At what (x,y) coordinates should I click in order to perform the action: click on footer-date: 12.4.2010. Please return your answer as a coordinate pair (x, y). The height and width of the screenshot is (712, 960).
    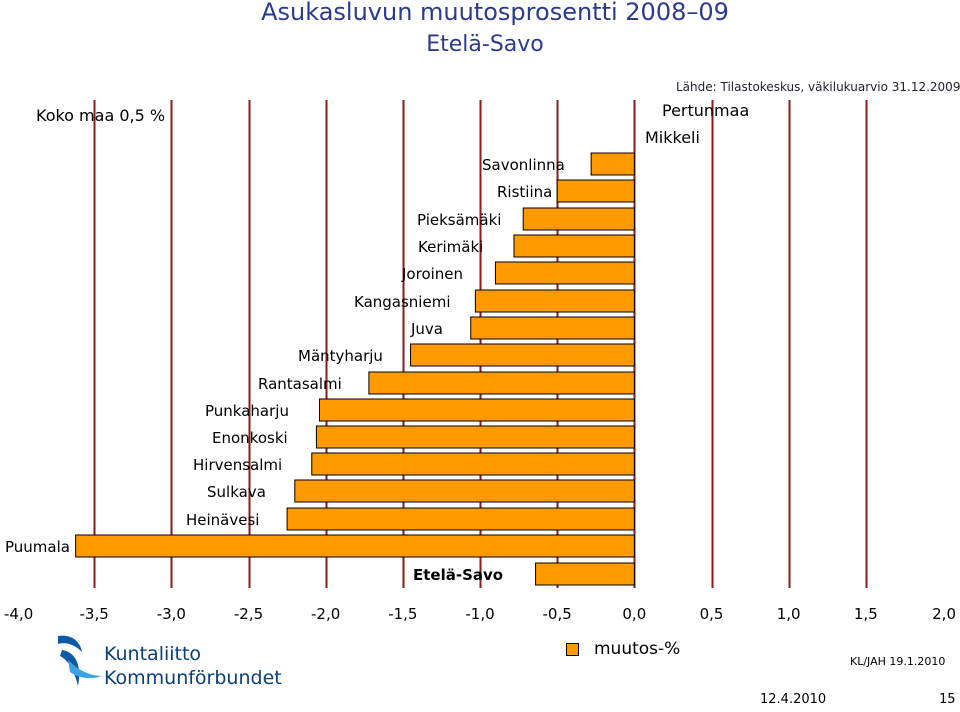
    Looking at the image, I should click on (793, 699).